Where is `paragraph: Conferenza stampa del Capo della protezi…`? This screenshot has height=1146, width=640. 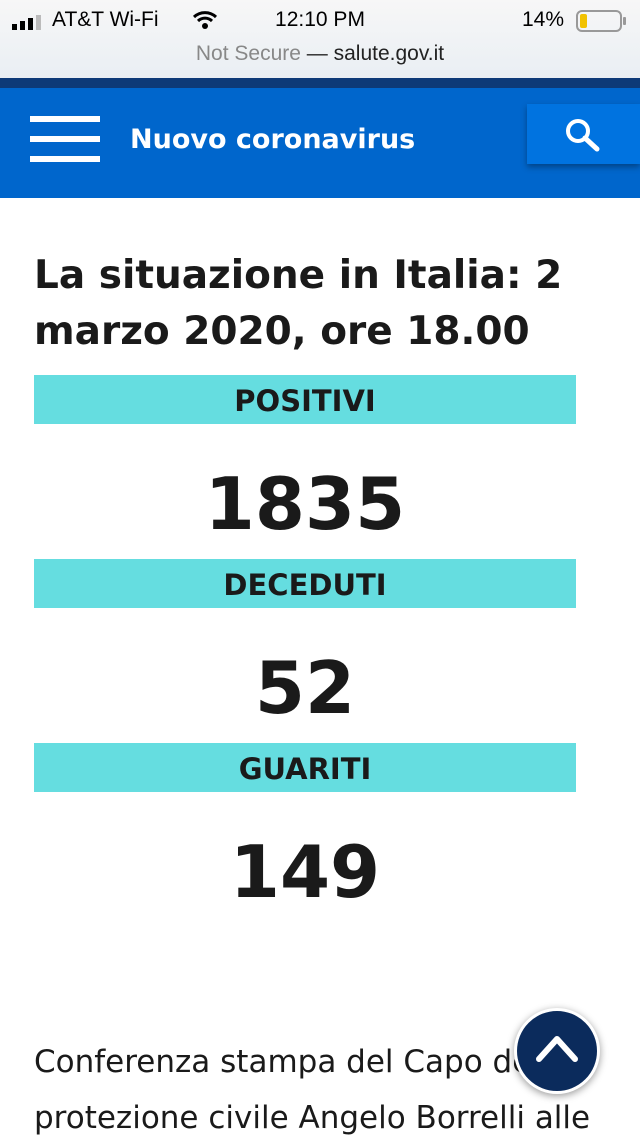
paragraph: Conferenza stampa del Capo della protezi… is located at coordinates (312, 1090).